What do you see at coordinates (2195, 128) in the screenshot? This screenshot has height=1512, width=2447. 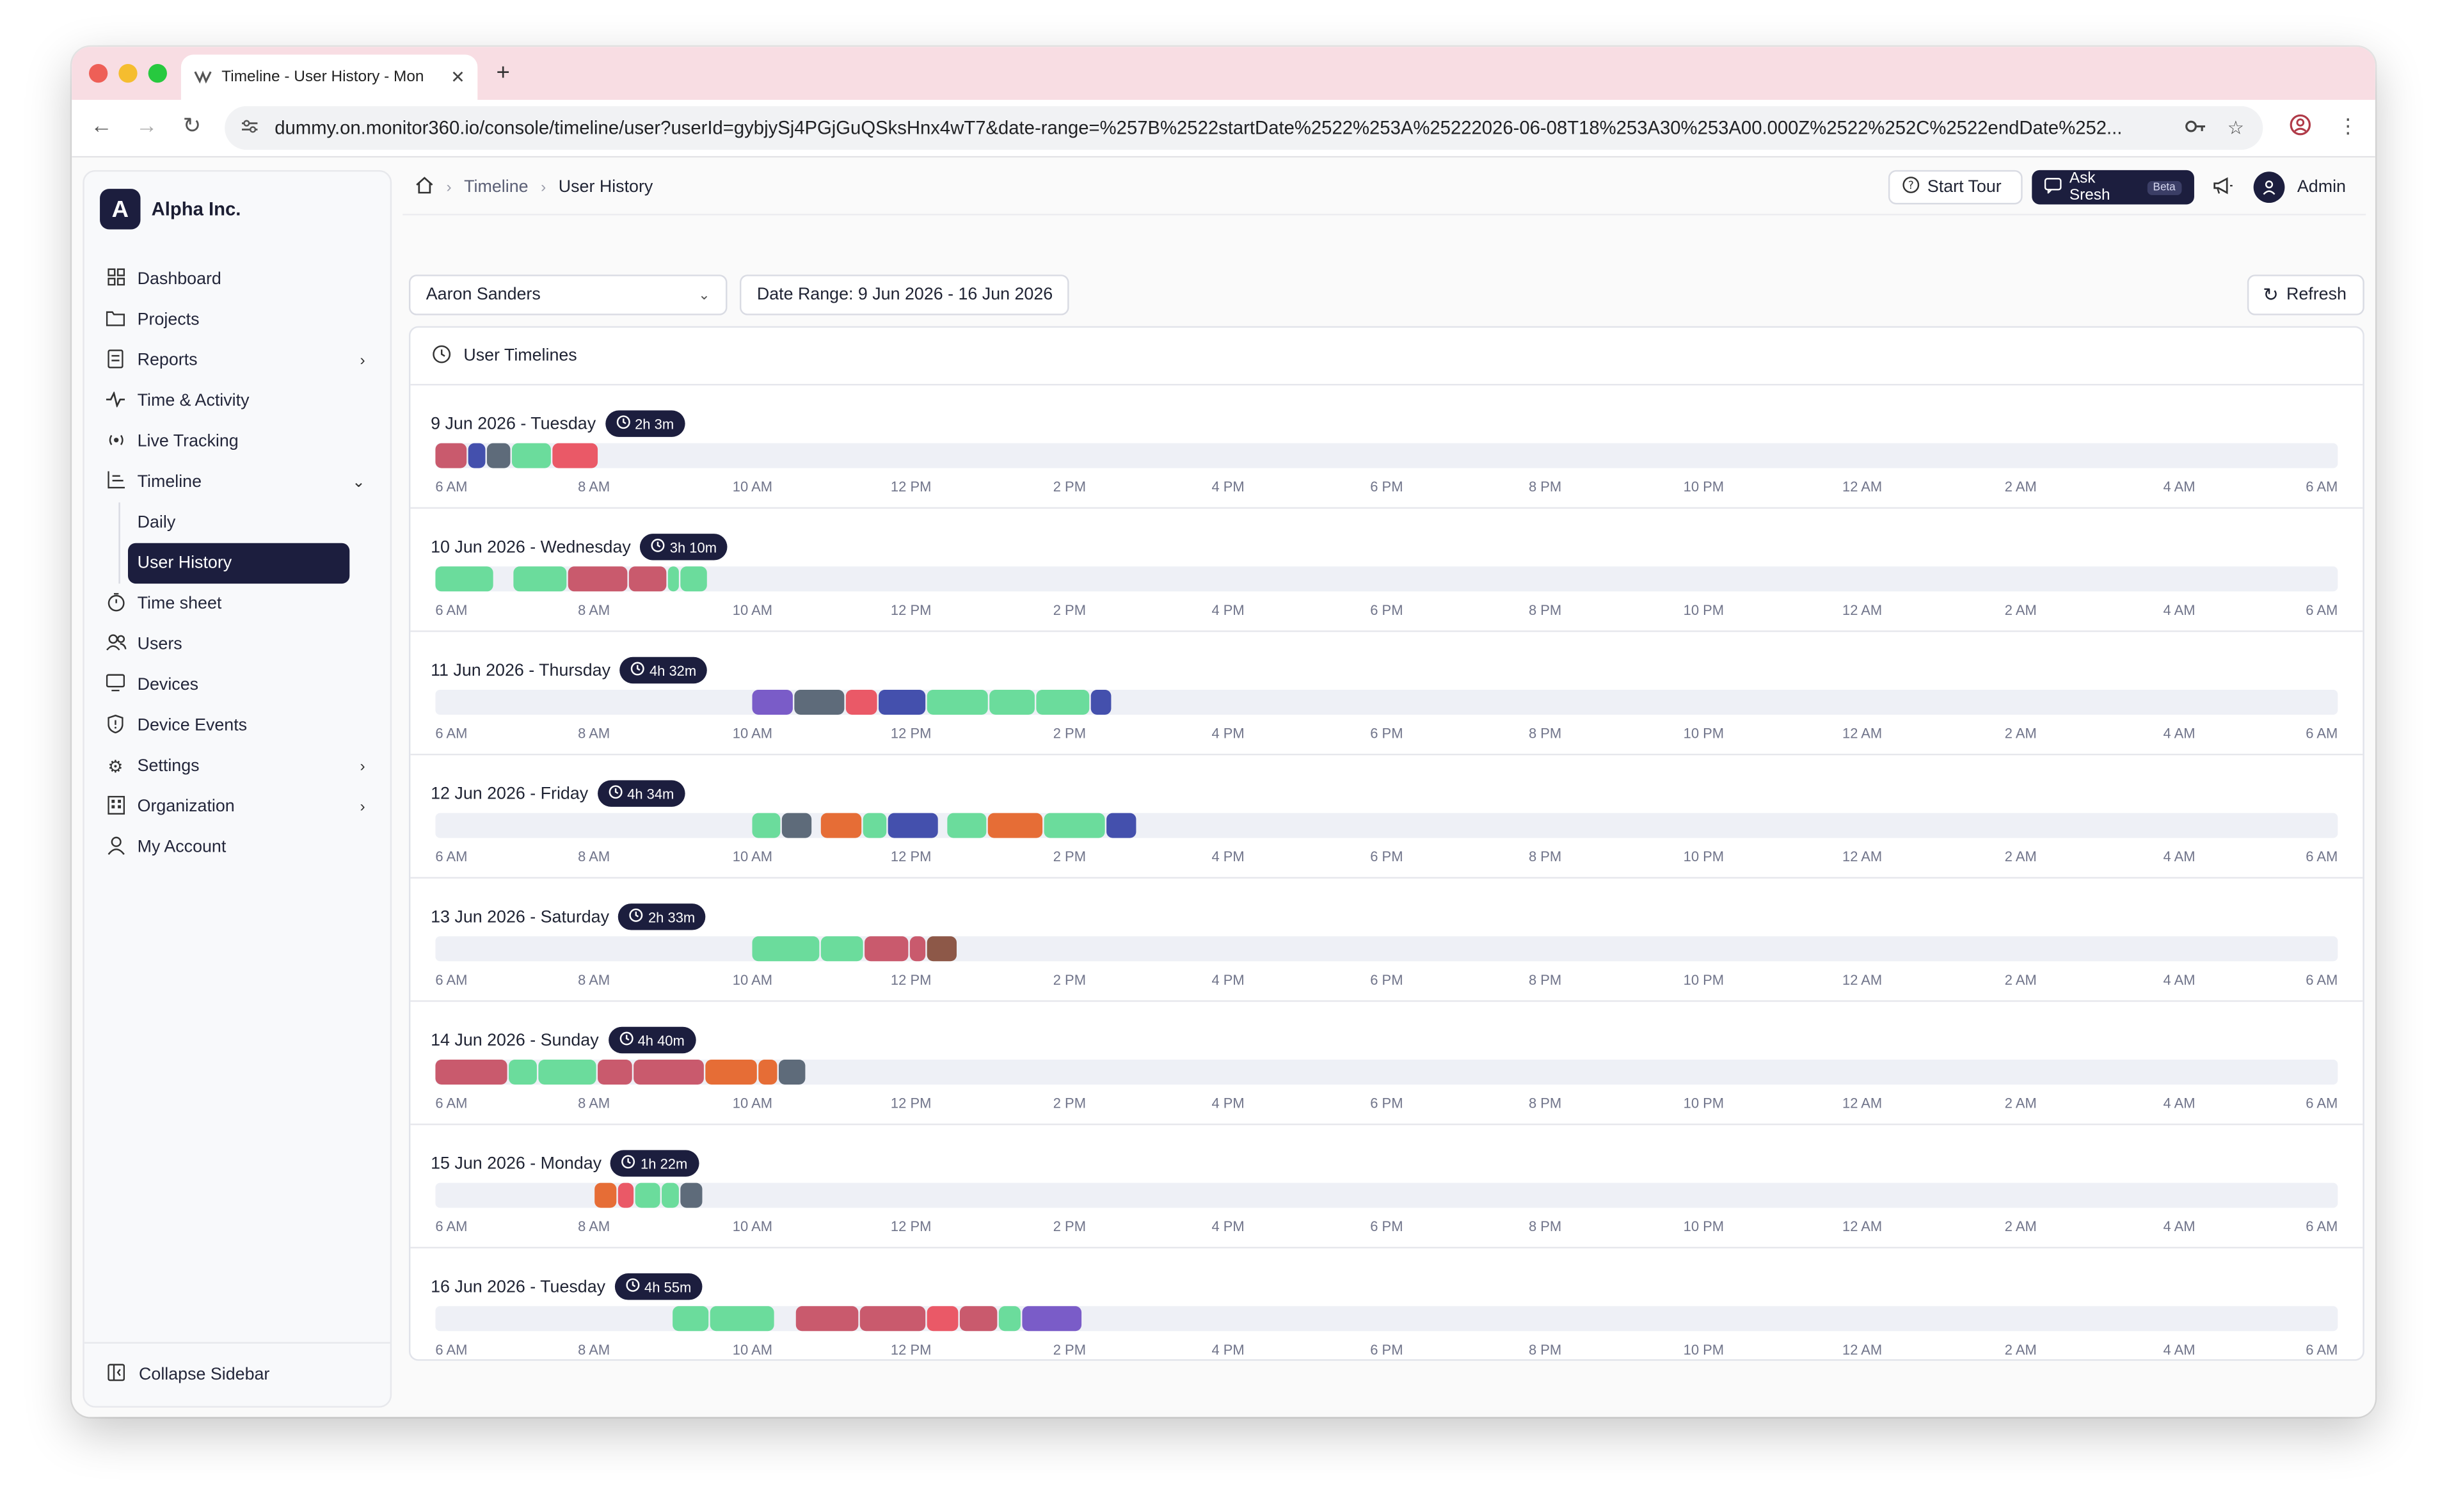 I see `password-key-icon` at bounding box center [2195, 128].